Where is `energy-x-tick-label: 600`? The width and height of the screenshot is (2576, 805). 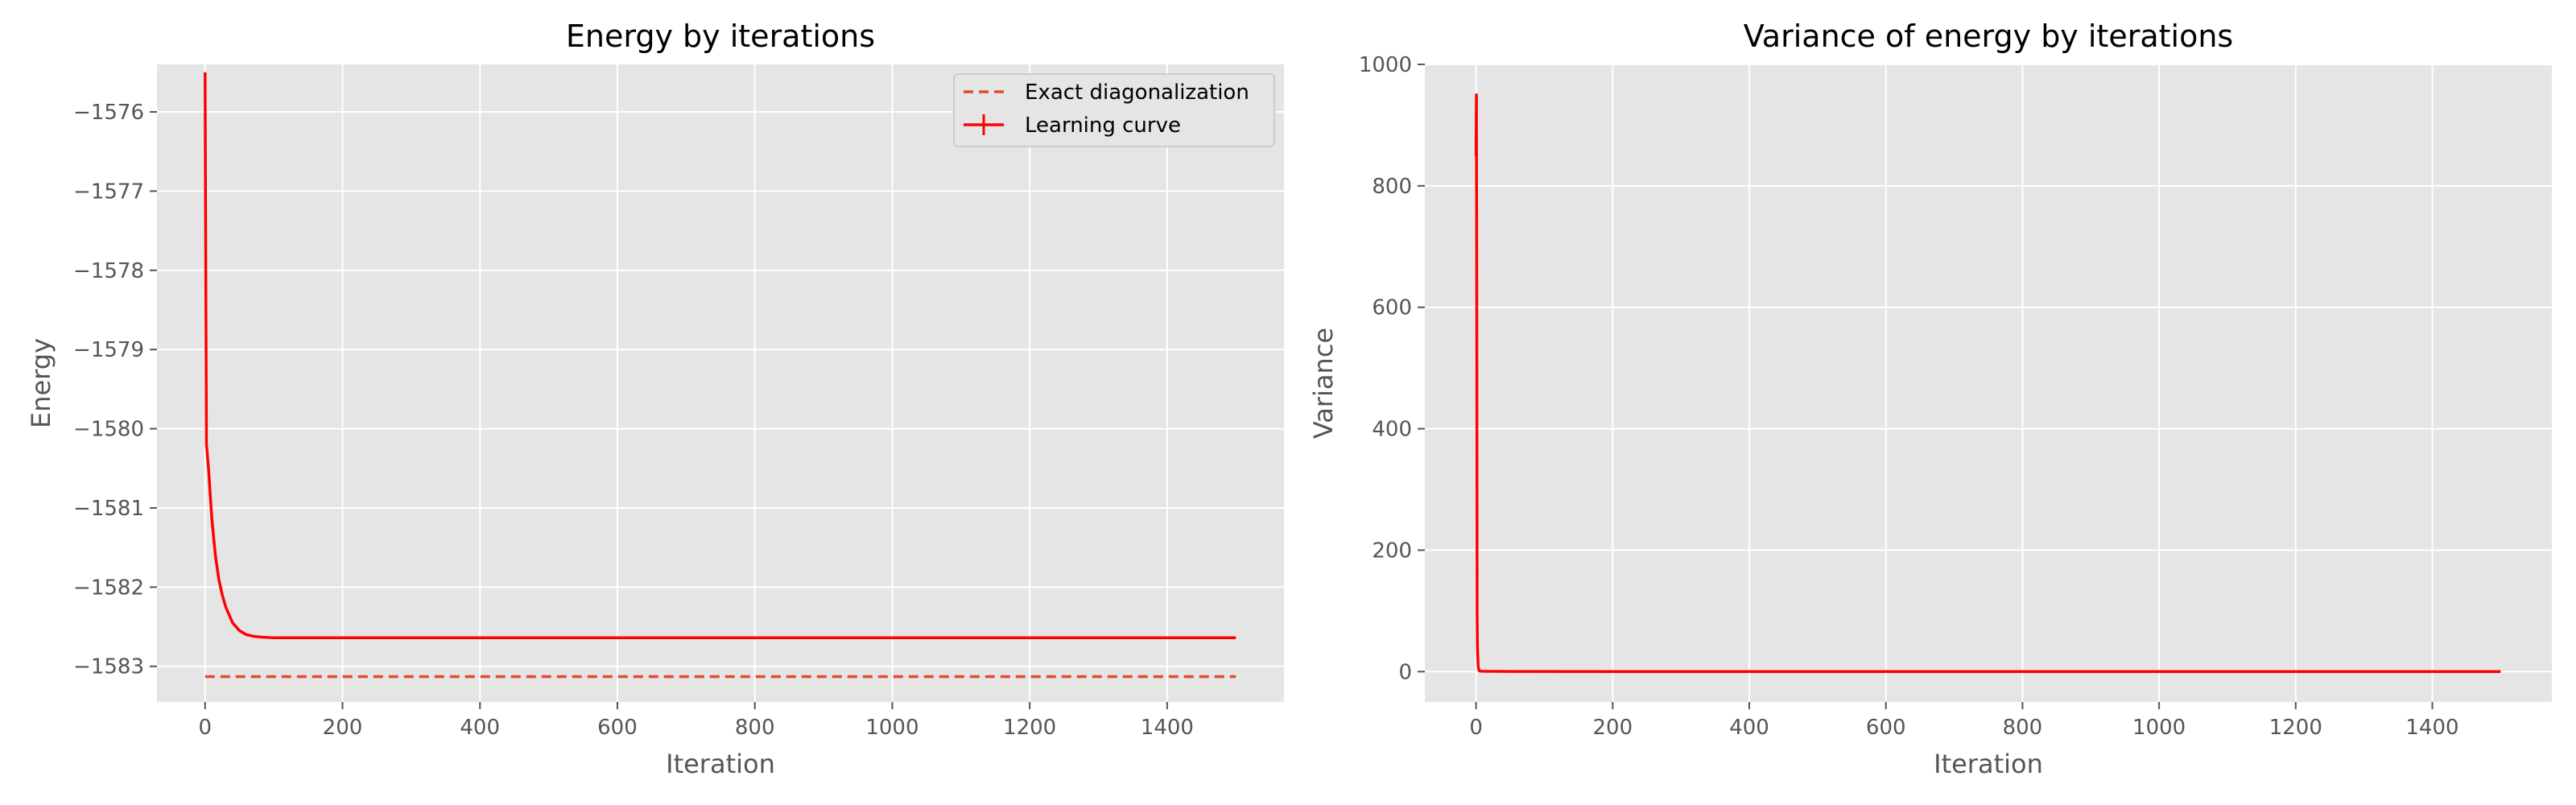 energy-x-tick-label: 600 is located at coordinates (617, 728).